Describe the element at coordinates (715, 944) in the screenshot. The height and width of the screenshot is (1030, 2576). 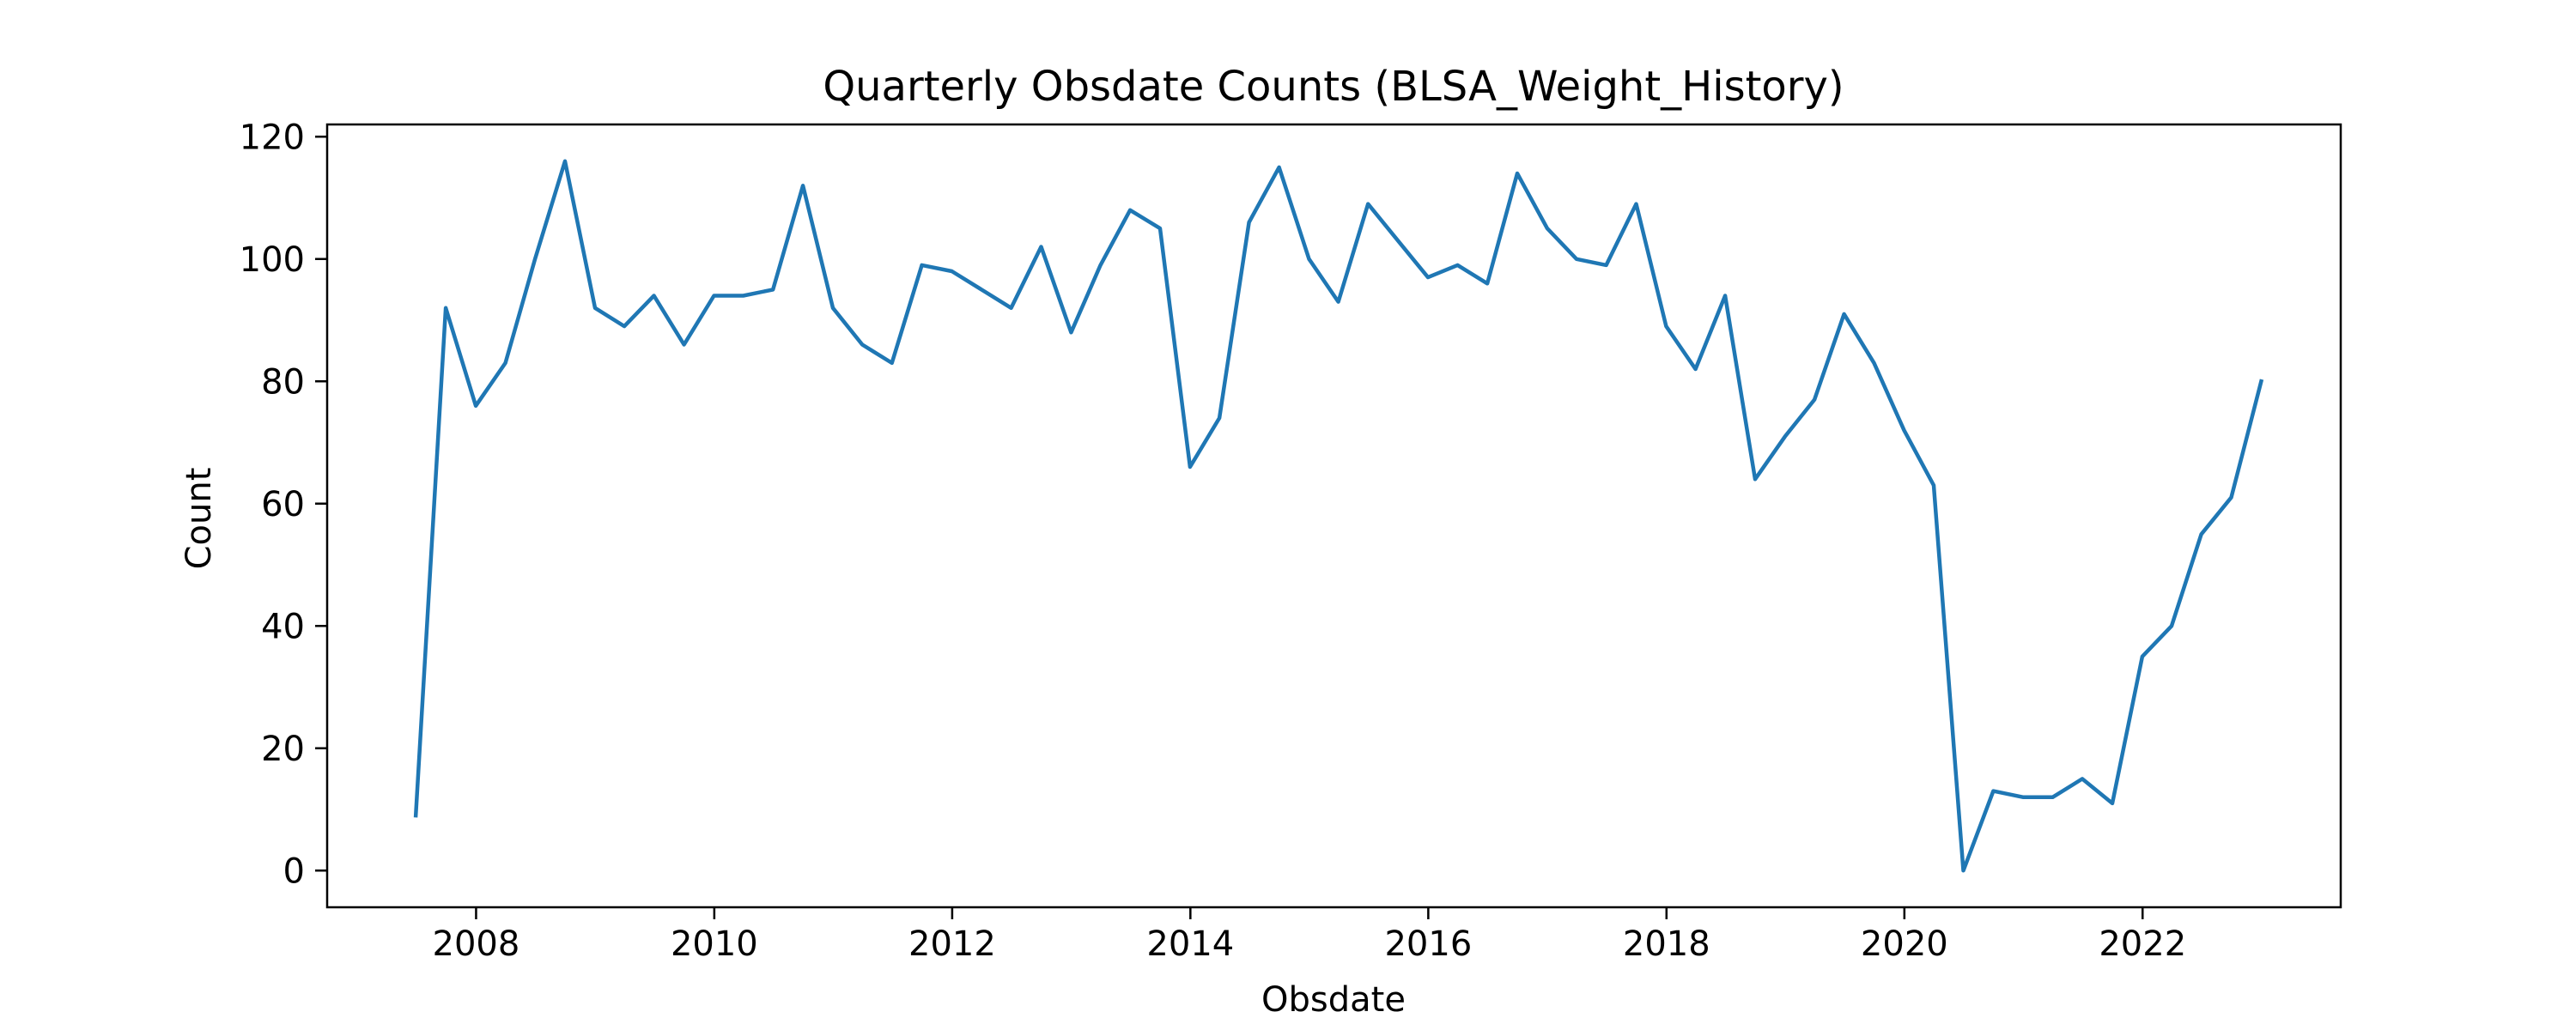
I see `x-tick-label: 2010` at that location.